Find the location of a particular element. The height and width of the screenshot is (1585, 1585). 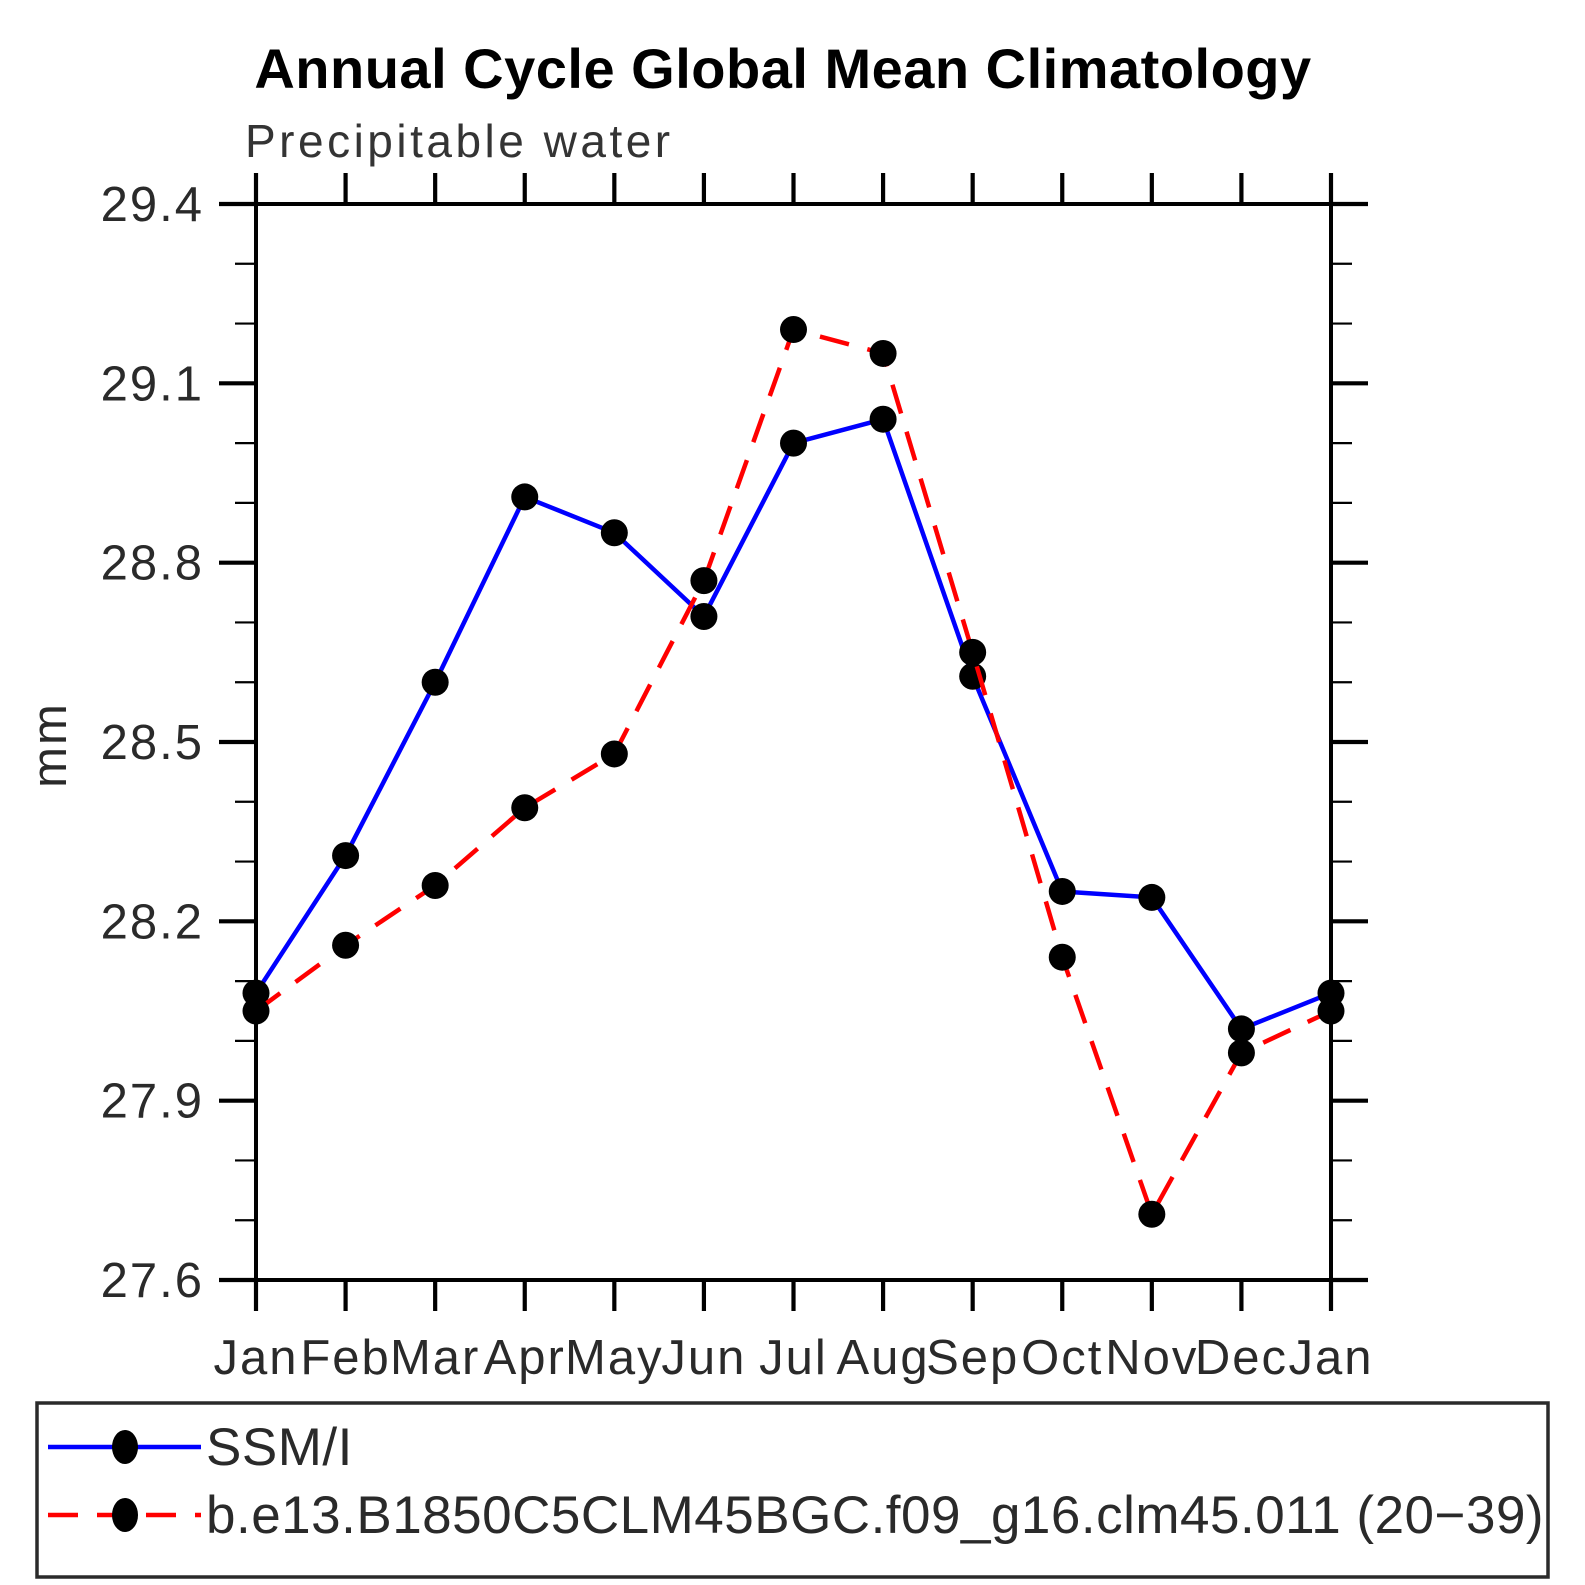

x-tick-label: Dec is located at coordinates (1241, 1358).